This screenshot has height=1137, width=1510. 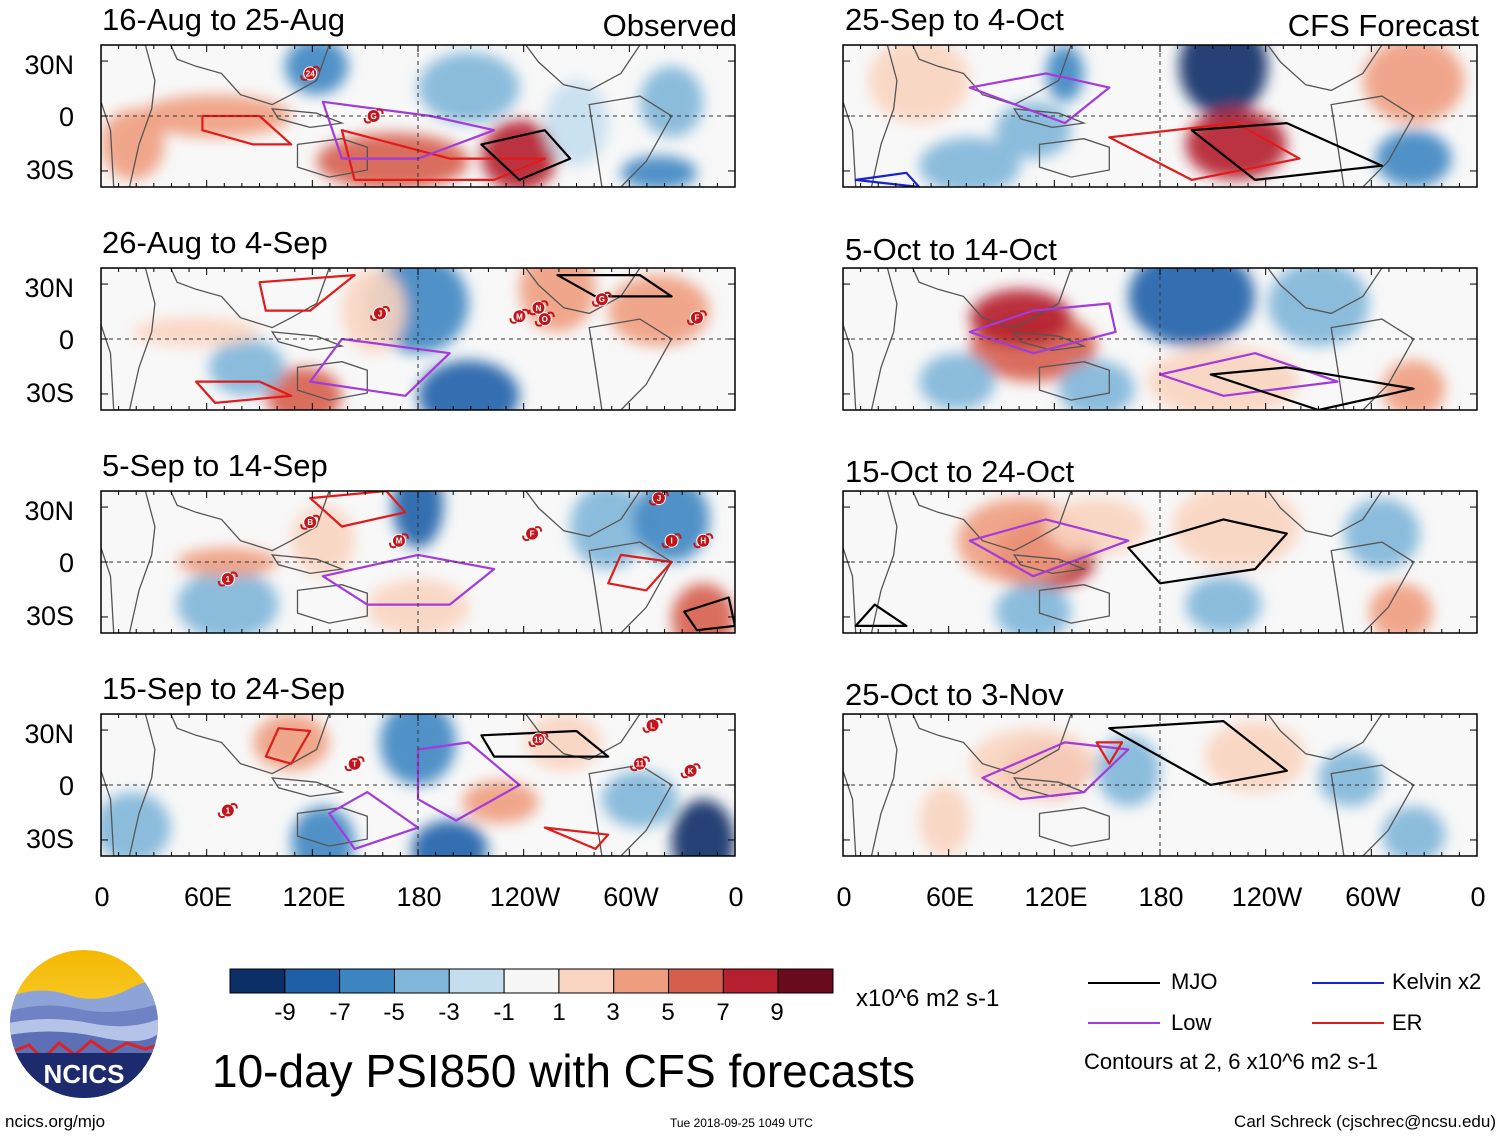 What do you see at coordinates (227, 811) in the screenshot?
I see `storm-marker: 1` at bounding box center [227, 811].